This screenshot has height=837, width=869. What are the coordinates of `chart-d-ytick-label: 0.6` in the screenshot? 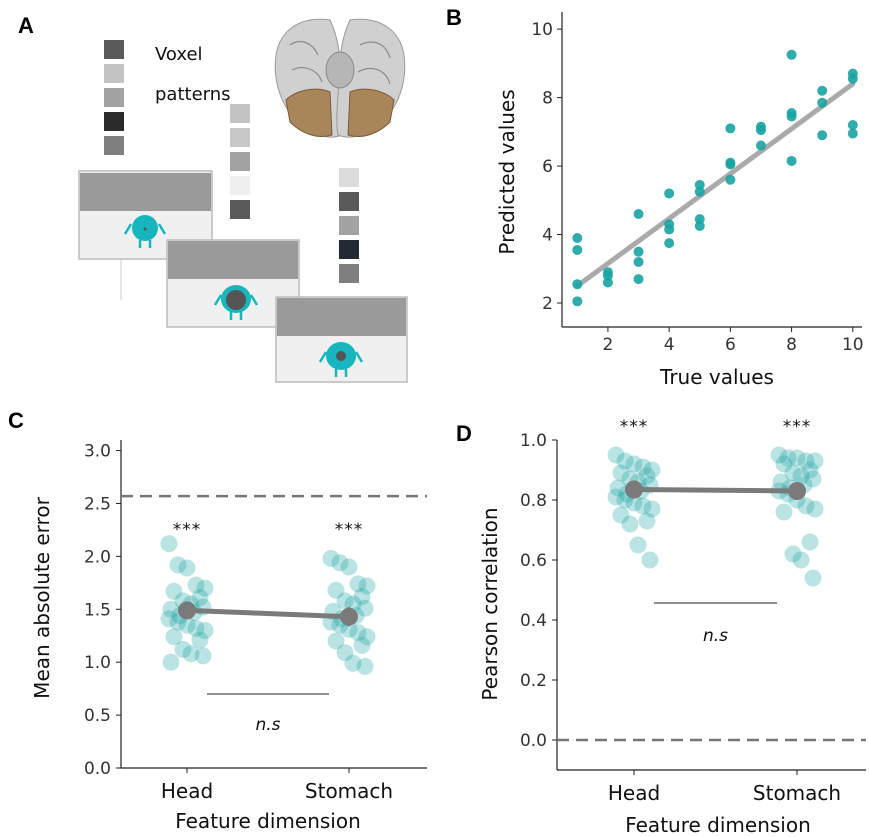 It's located at (533, 561).